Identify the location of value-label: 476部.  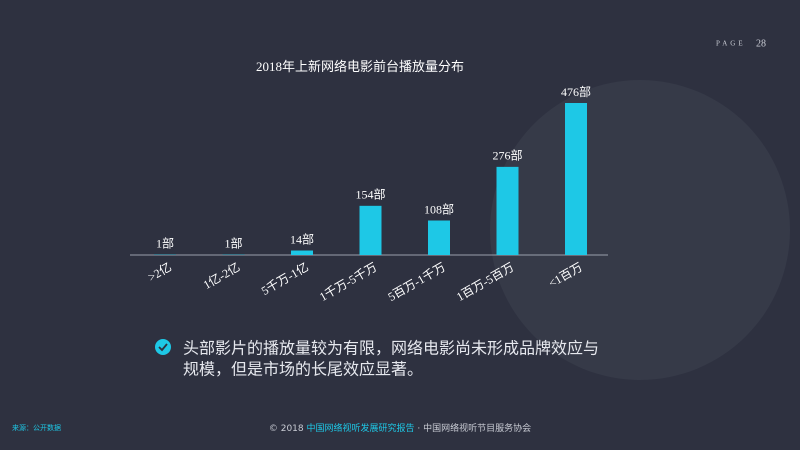
(576, 91).